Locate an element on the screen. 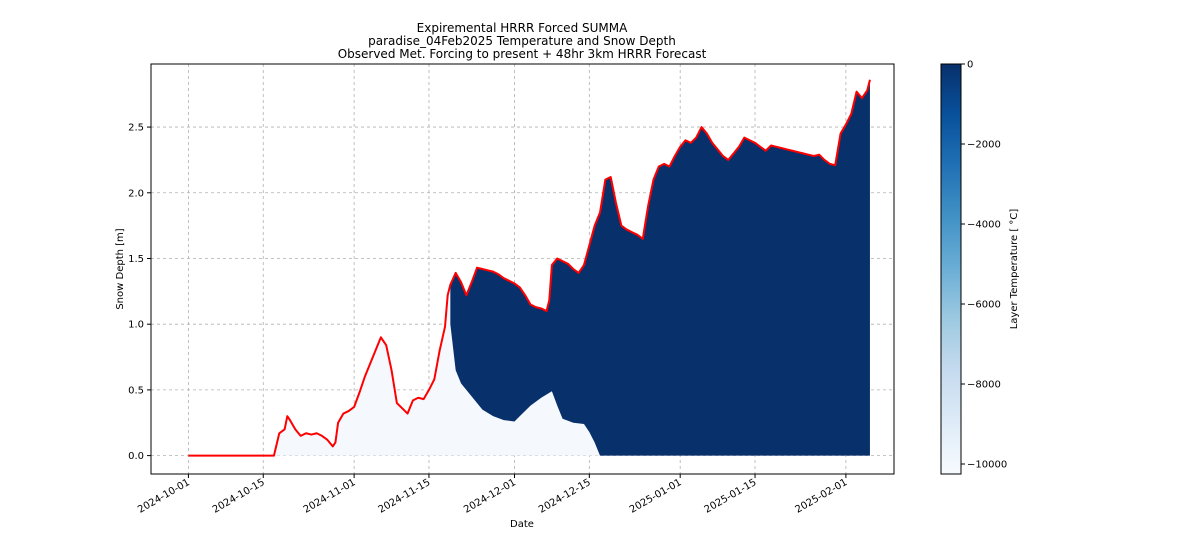 The width and height of the screenshot is (1200, 533). y-axis-label: Snow Depth [m] is located at coordinates (120, 268).